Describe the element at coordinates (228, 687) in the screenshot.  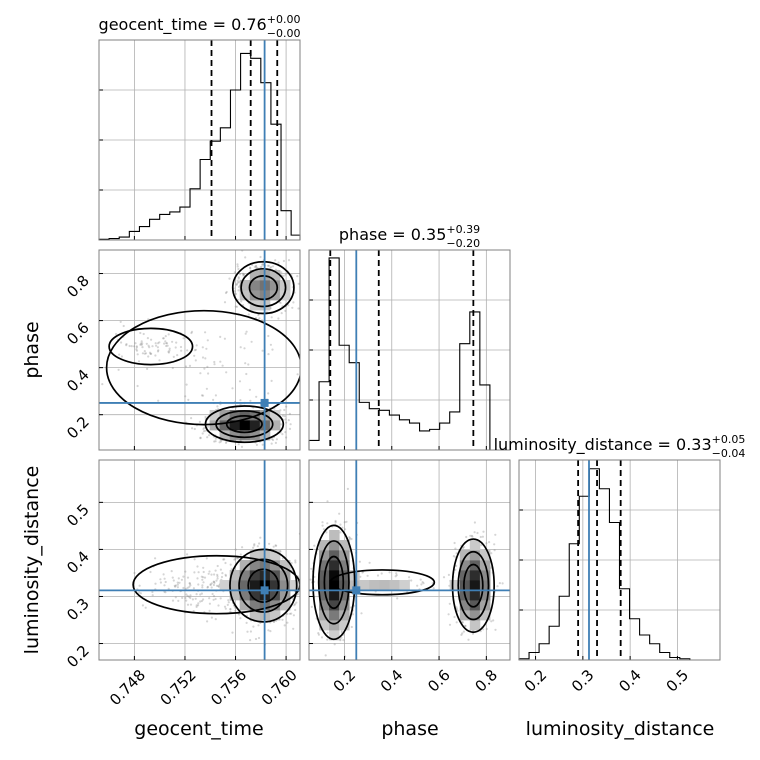
I see `x-tick-label: 0.756` at that location.